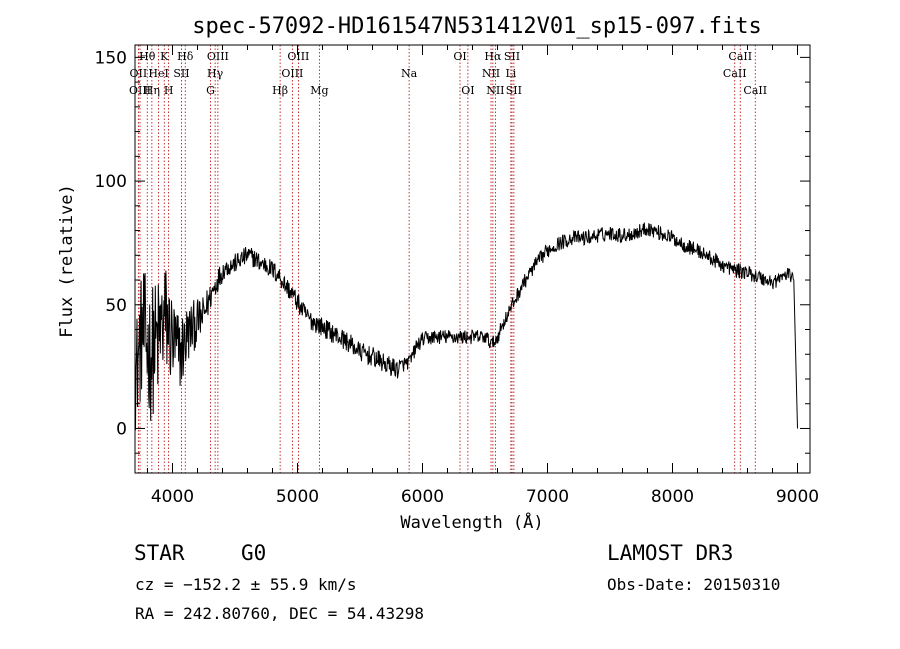 The height and width of the screenshot is (649, 900). Describe the element at coordinates (210, 90) in the screenshot. I see `line-label-11: G` at that location.